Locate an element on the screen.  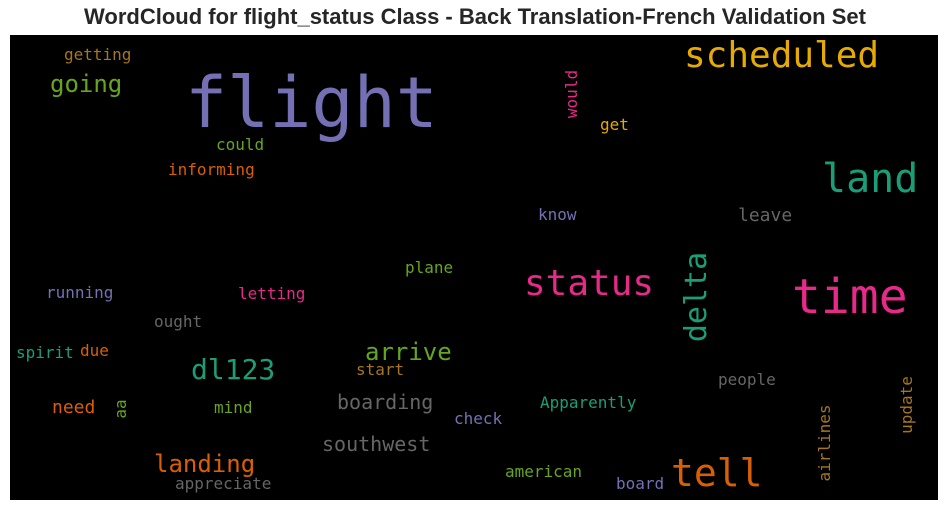
word-know: know is located at coordinates (557, 214).